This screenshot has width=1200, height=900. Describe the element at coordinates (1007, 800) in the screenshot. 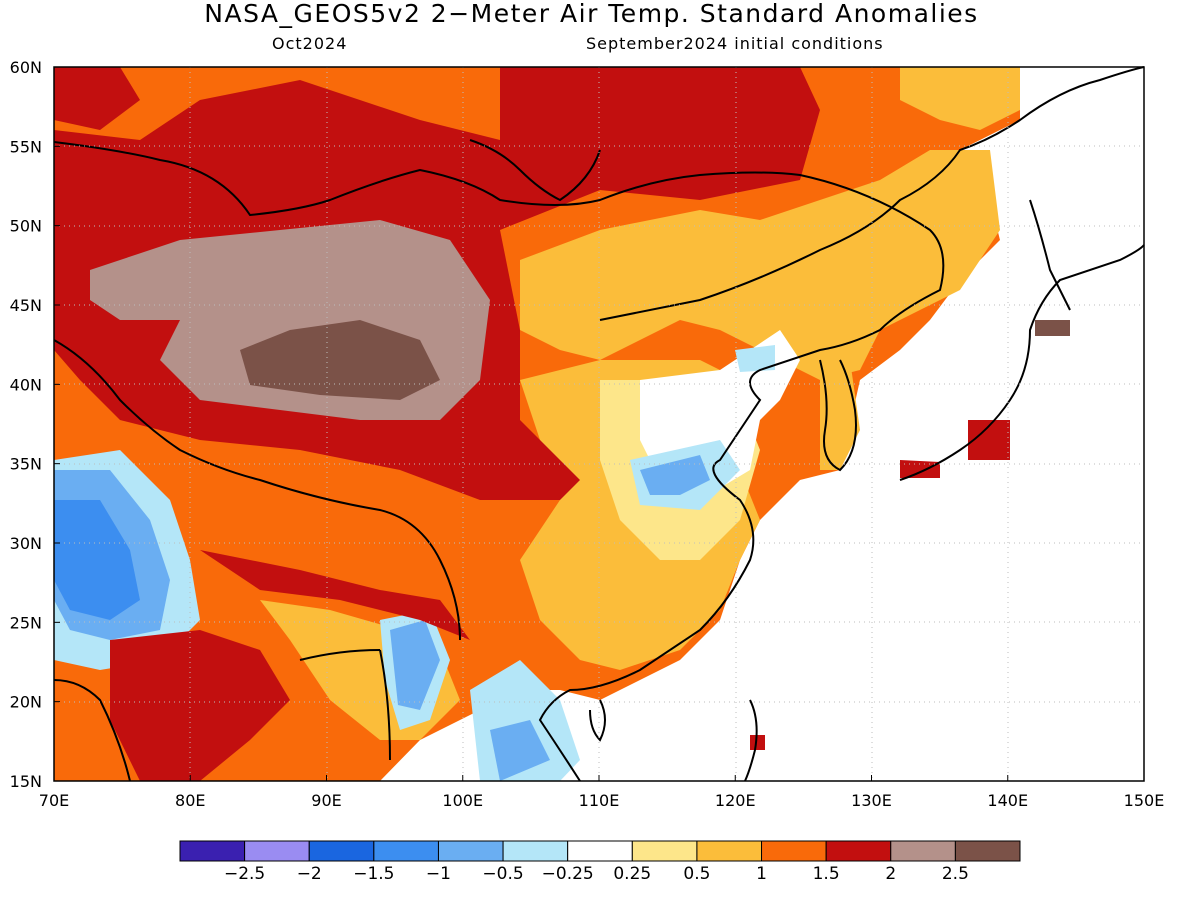

I see `lon-tick-label: 140E` at that location.